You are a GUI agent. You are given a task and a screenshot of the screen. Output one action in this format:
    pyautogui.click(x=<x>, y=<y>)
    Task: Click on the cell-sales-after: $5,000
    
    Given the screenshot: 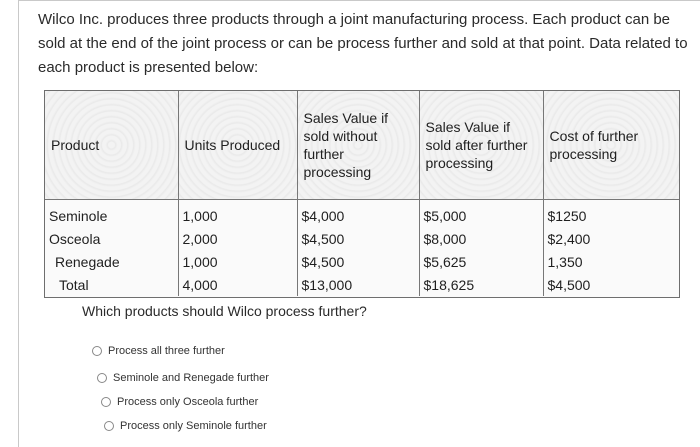 What is the action you would take?
    pyautogui.click(x=480, y=213)
    